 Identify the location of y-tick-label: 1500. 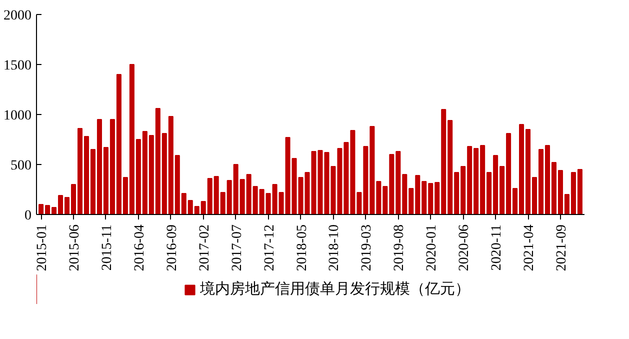
(18, 66).